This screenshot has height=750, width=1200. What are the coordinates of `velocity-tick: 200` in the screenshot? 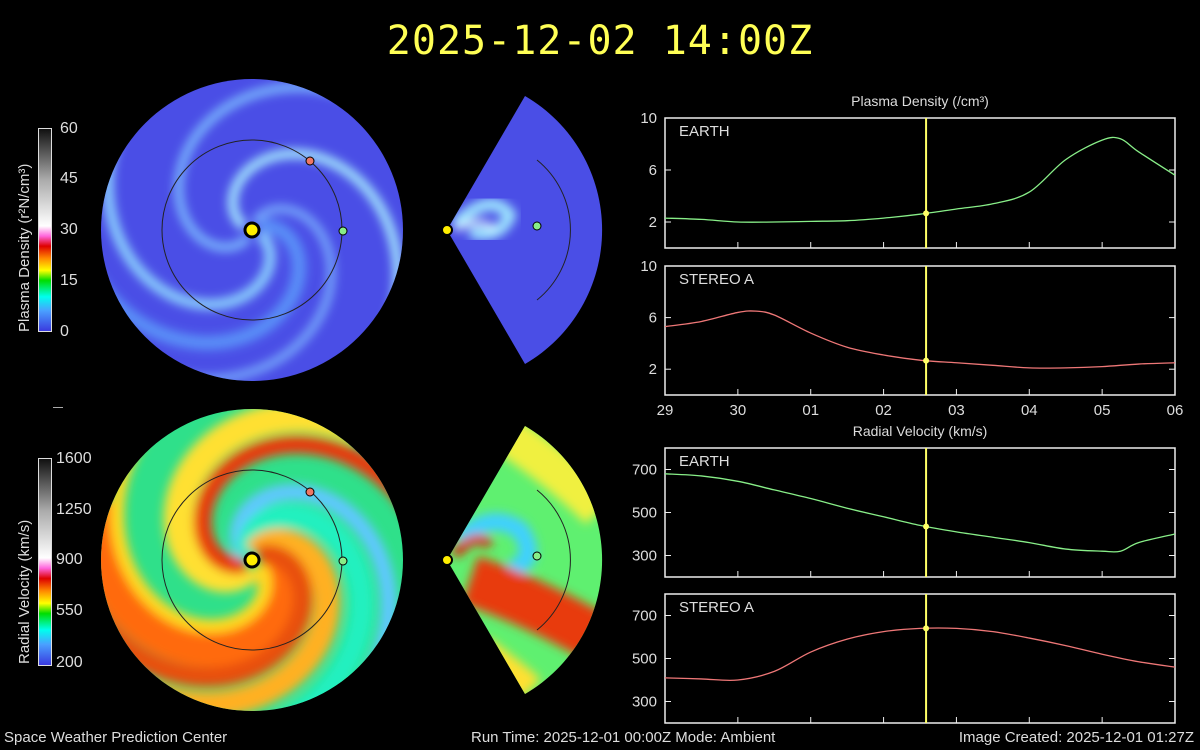 It's located at (69, 662).